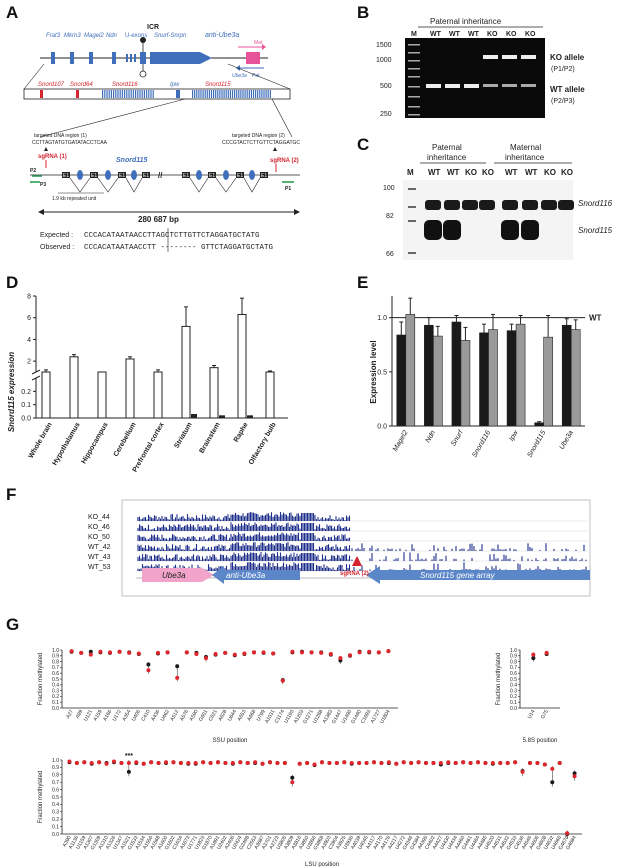  Describe the element at coordinates (389, 188) in the screenshot. I see `marker-100: 100` at that location.